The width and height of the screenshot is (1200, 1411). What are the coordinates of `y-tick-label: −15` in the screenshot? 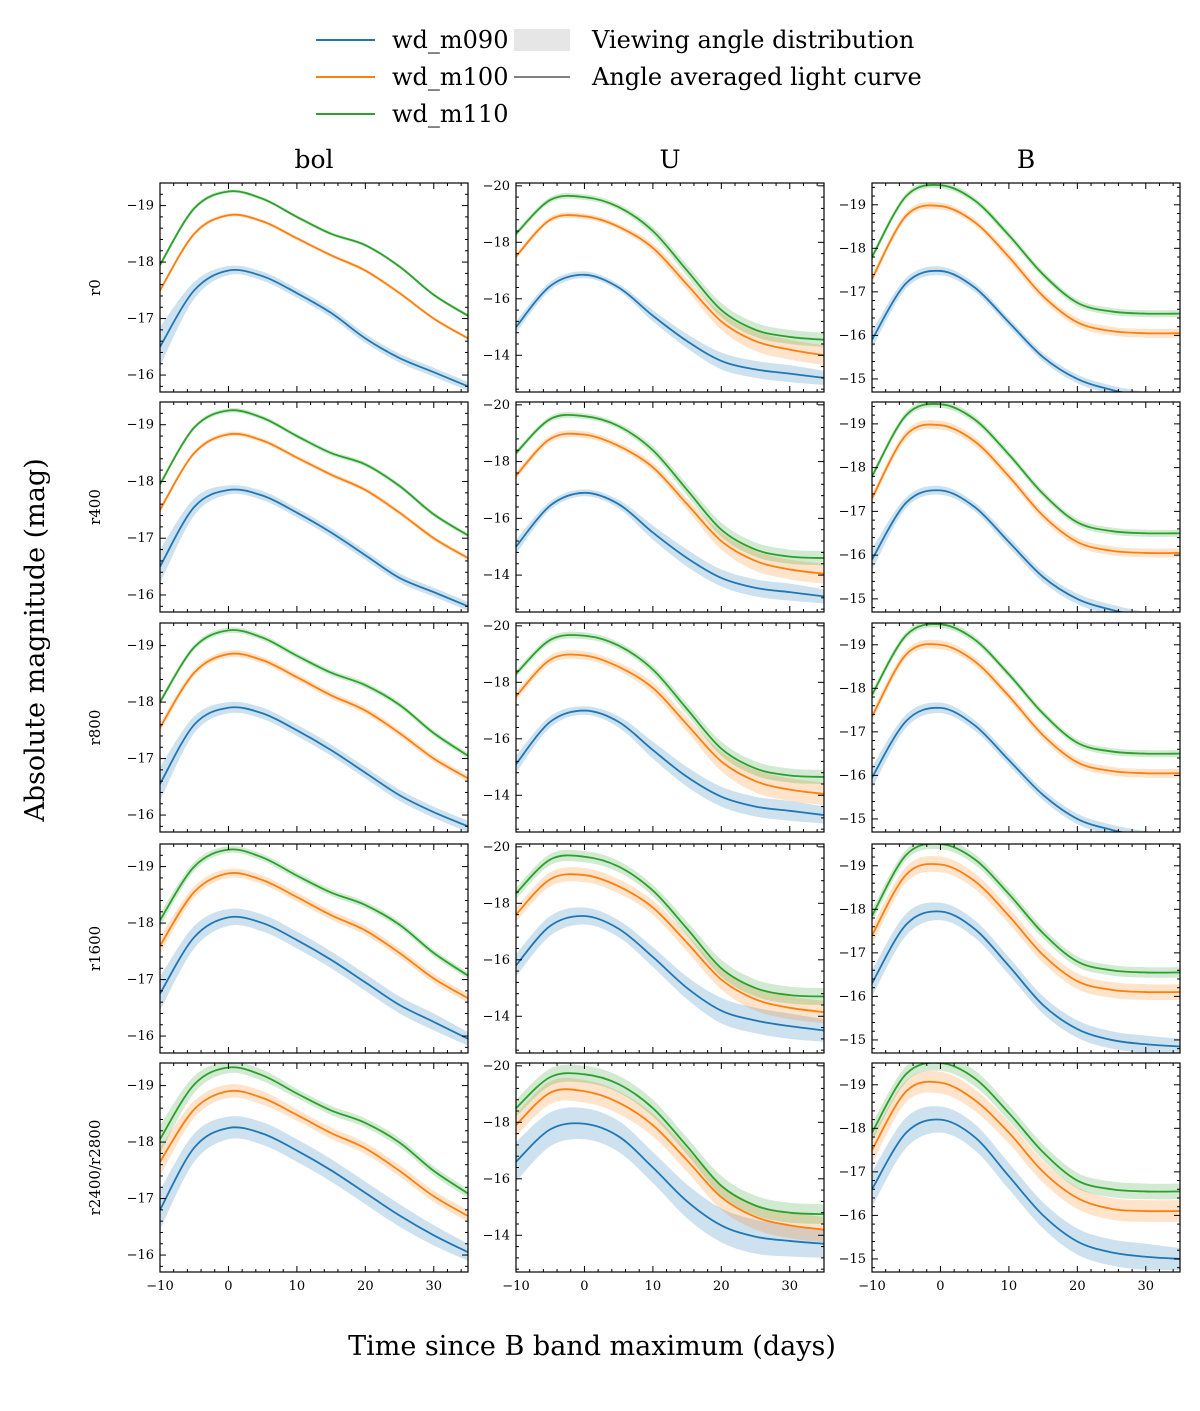 It's located at (852, 1040).